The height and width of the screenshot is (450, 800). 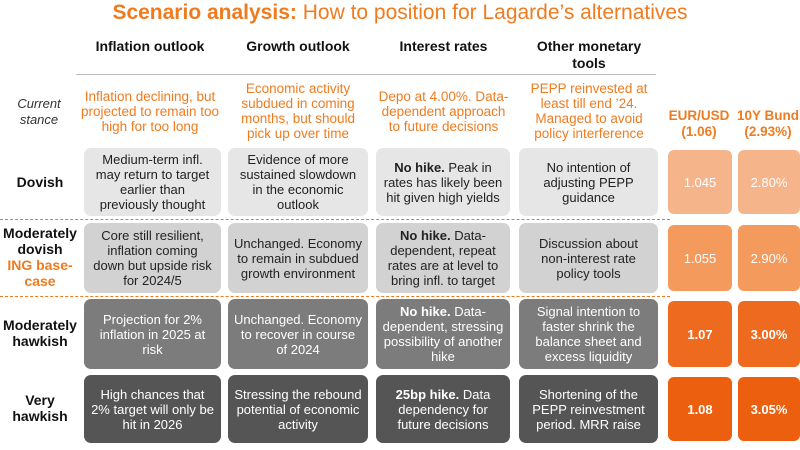 I want to click on current-stance-label: Current stance, so click(x=39, y=111).